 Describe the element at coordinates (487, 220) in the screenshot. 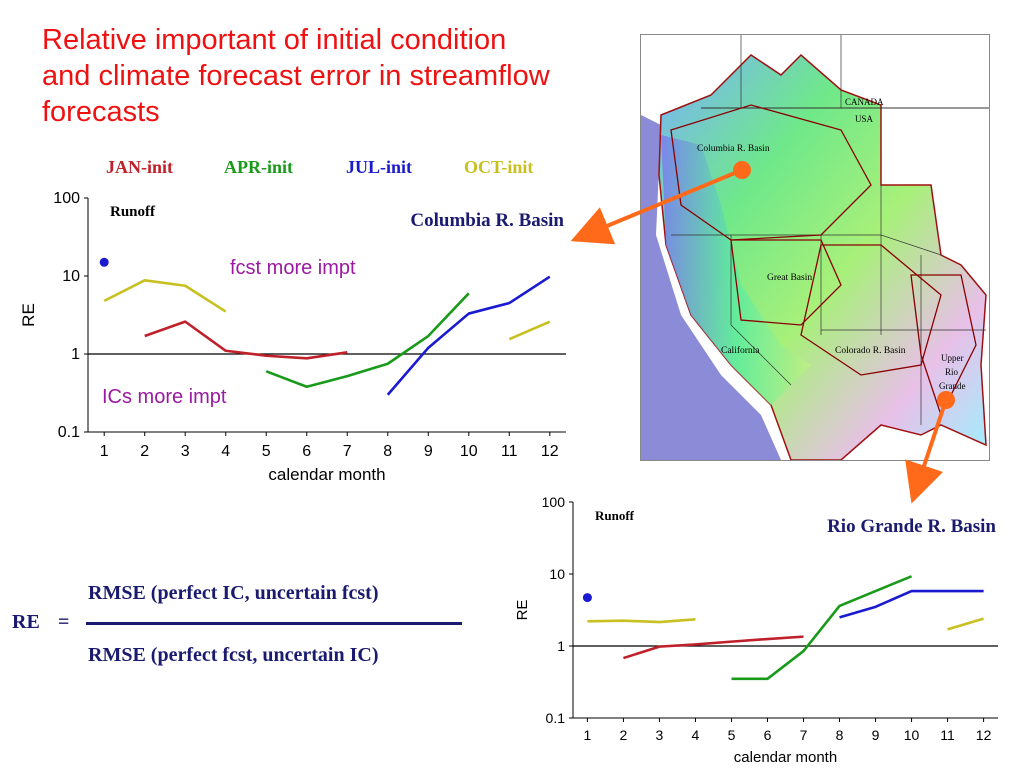

I see `chart-title: Columbia R. Basin` at that location.